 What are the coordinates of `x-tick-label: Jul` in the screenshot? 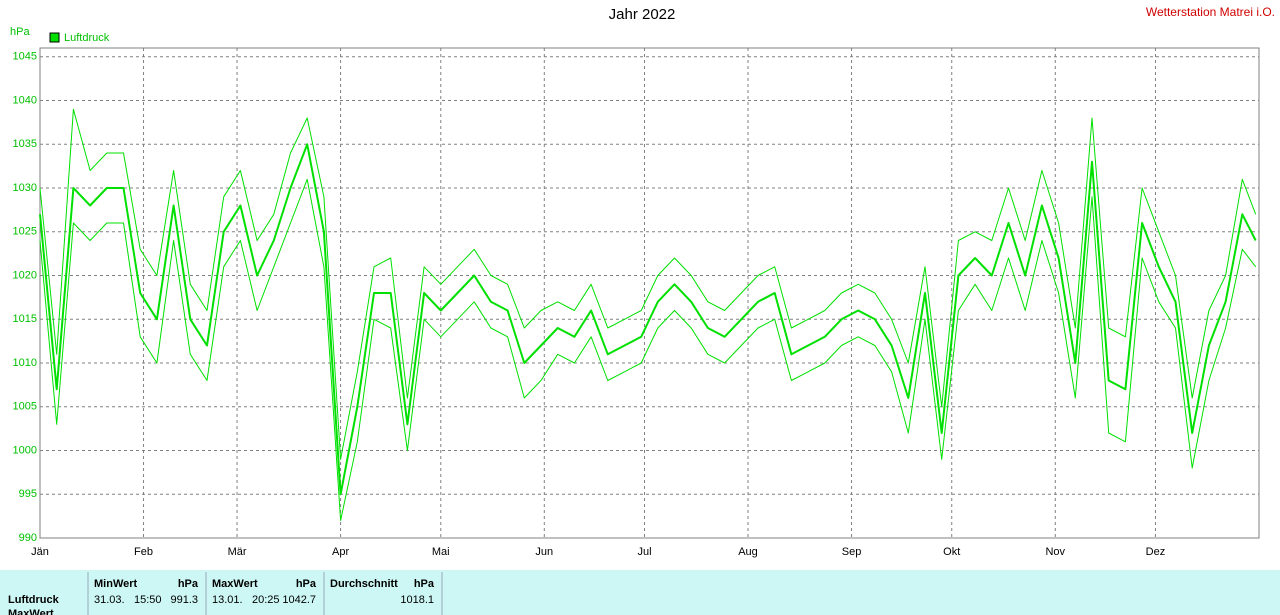 It's located at (644, 552).